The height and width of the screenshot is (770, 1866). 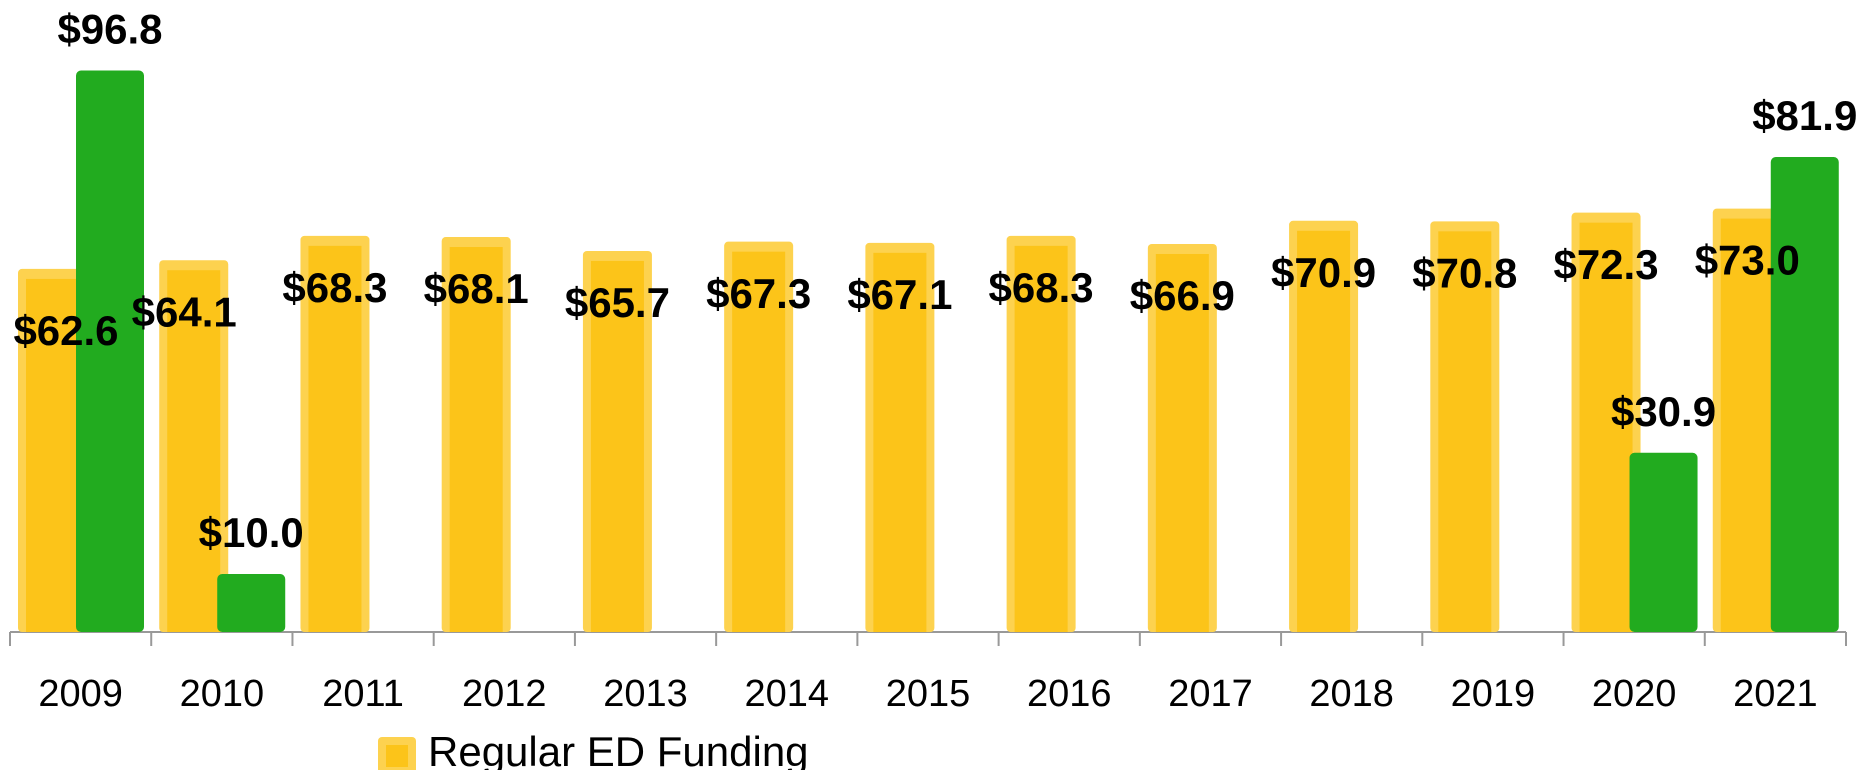 I want to click on x-tick-label: 2017, so click(x=1210, y=694).